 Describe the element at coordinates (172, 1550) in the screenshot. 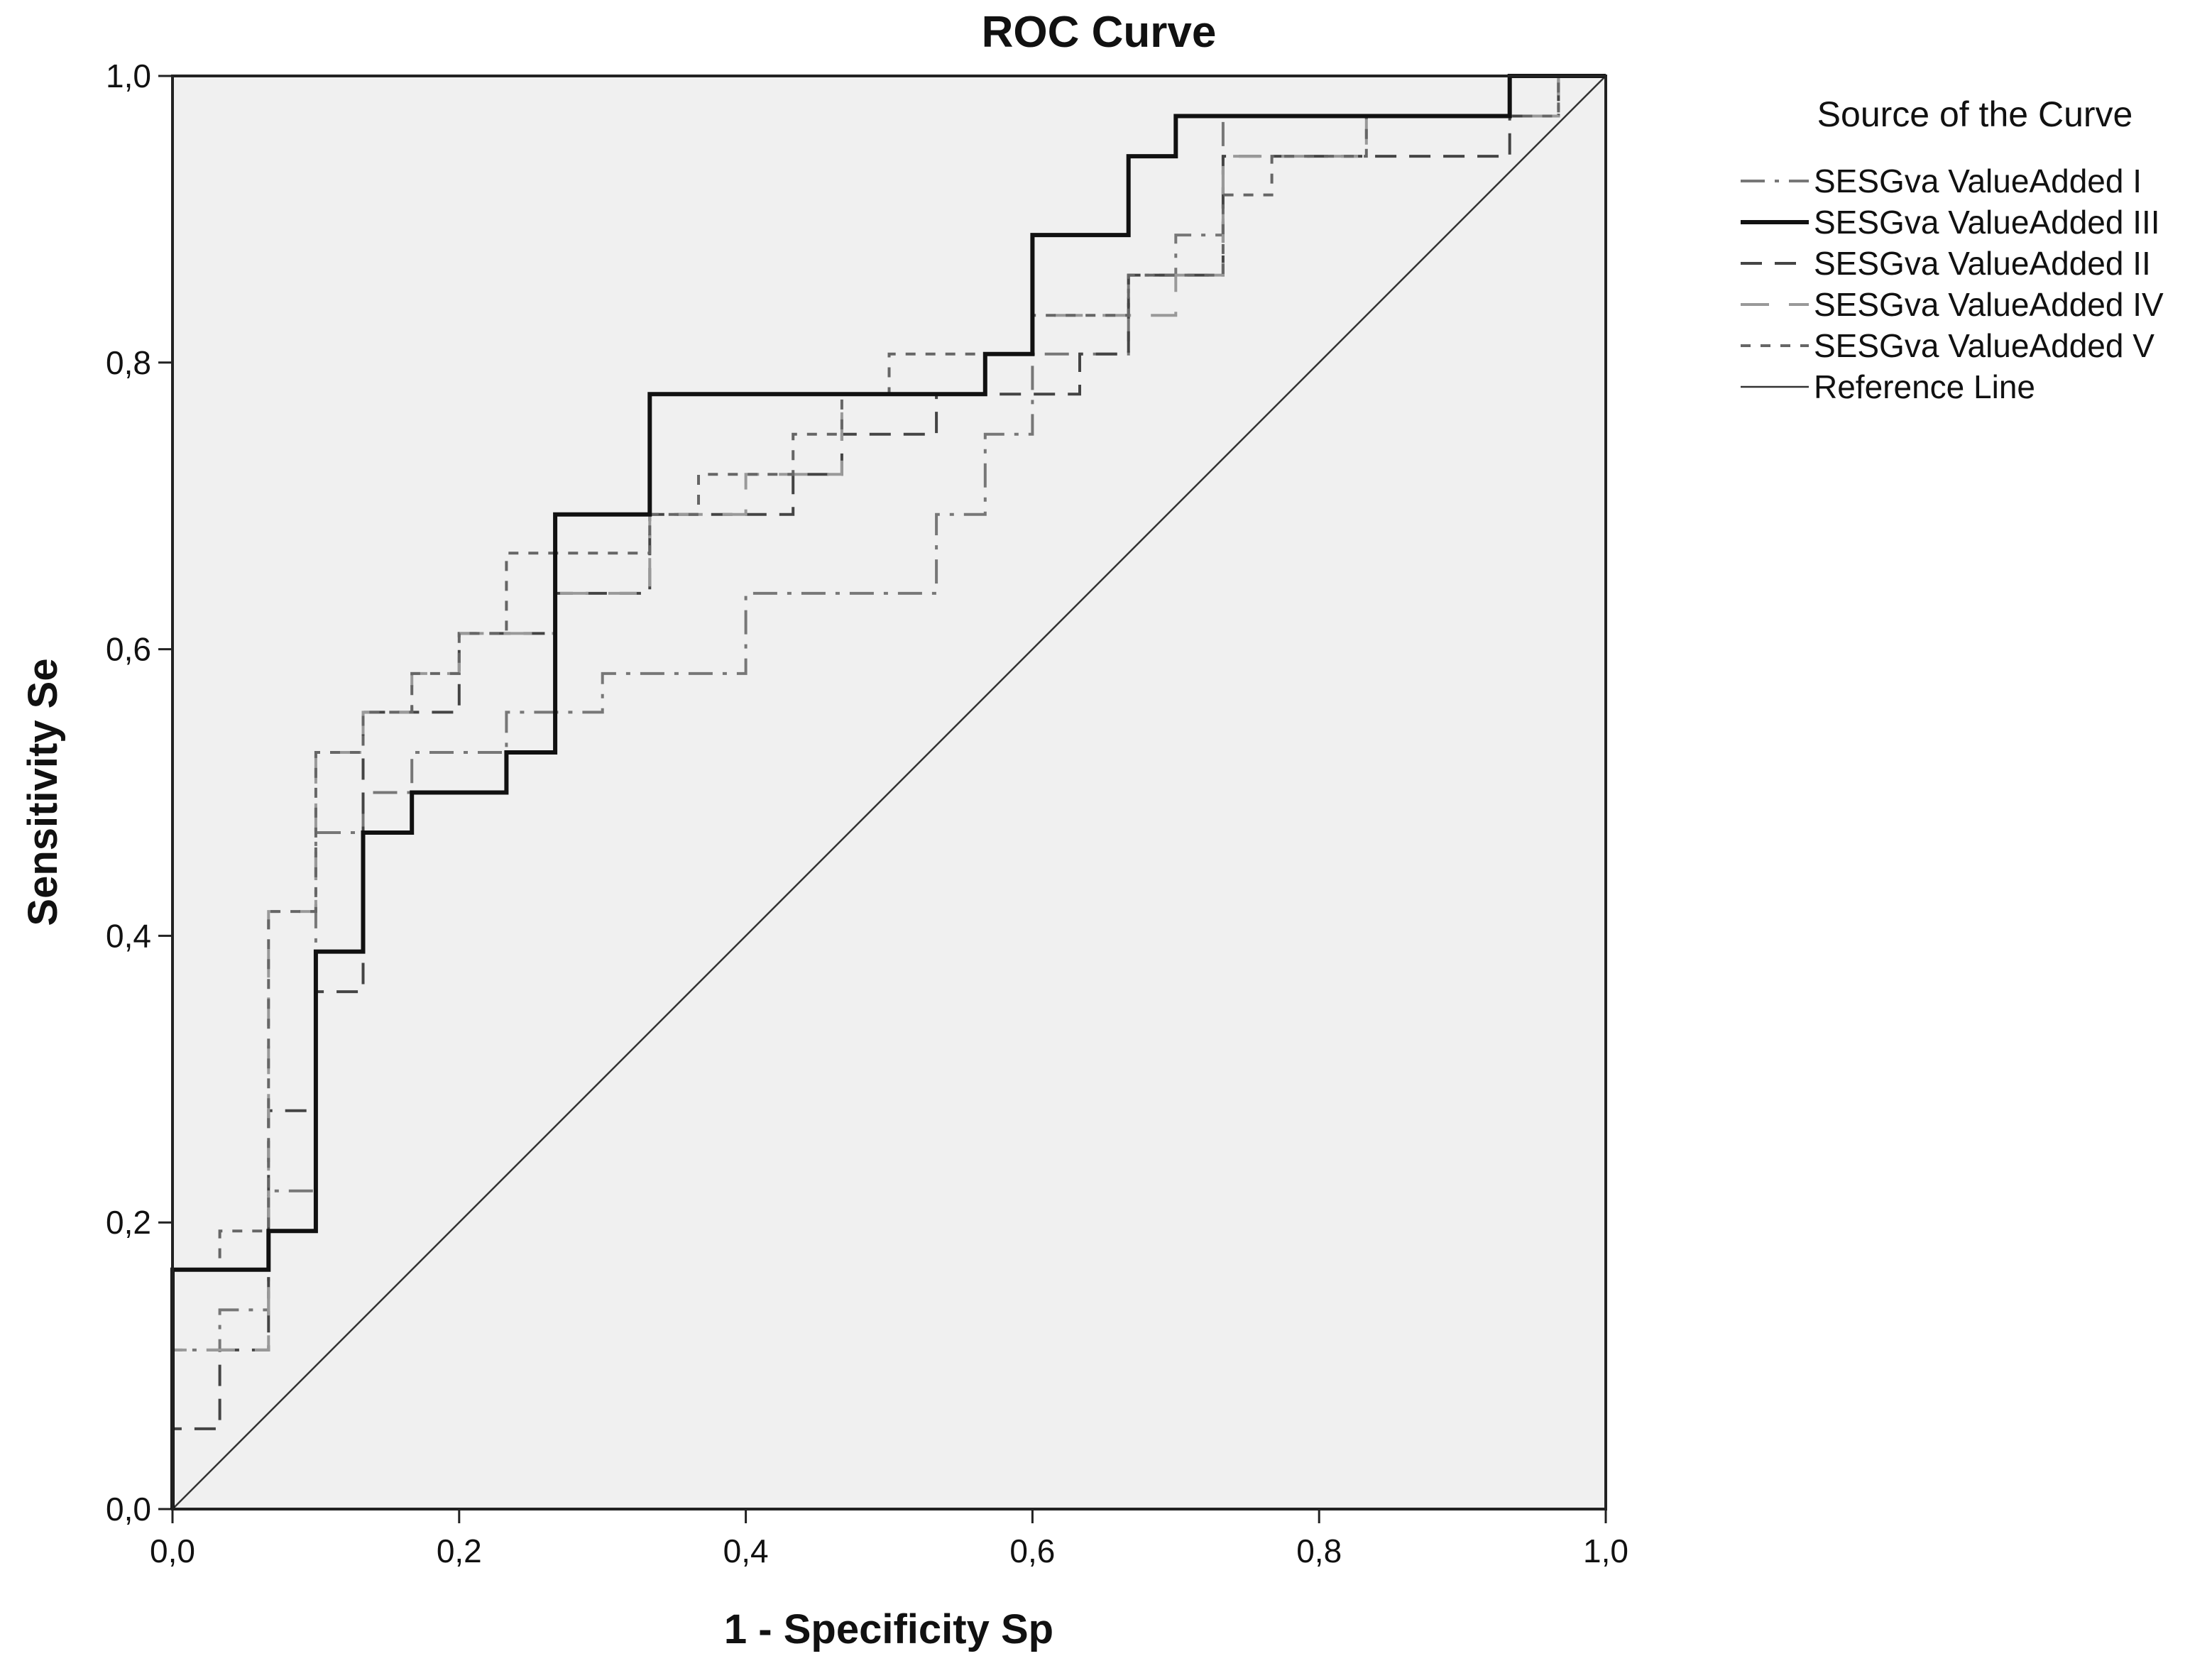

I see `x-tick-label: 0,0` at that location.